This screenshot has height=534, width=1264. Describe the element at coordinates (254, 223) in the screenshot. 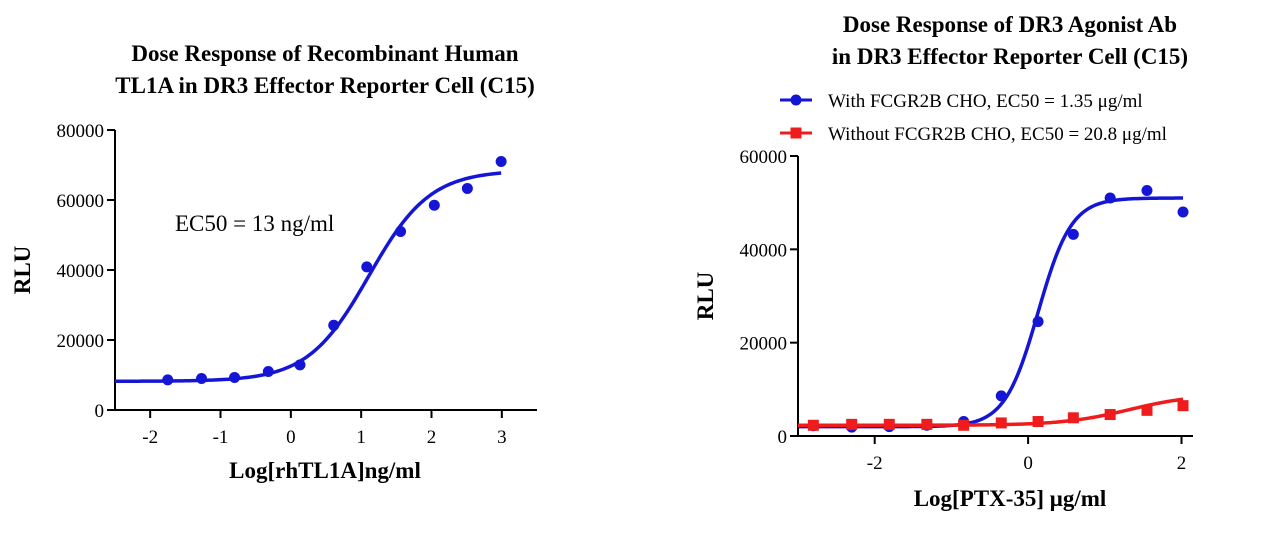

I see `chart-1-ec50-annotation: EC50 = 13 ng/ml` at that location.